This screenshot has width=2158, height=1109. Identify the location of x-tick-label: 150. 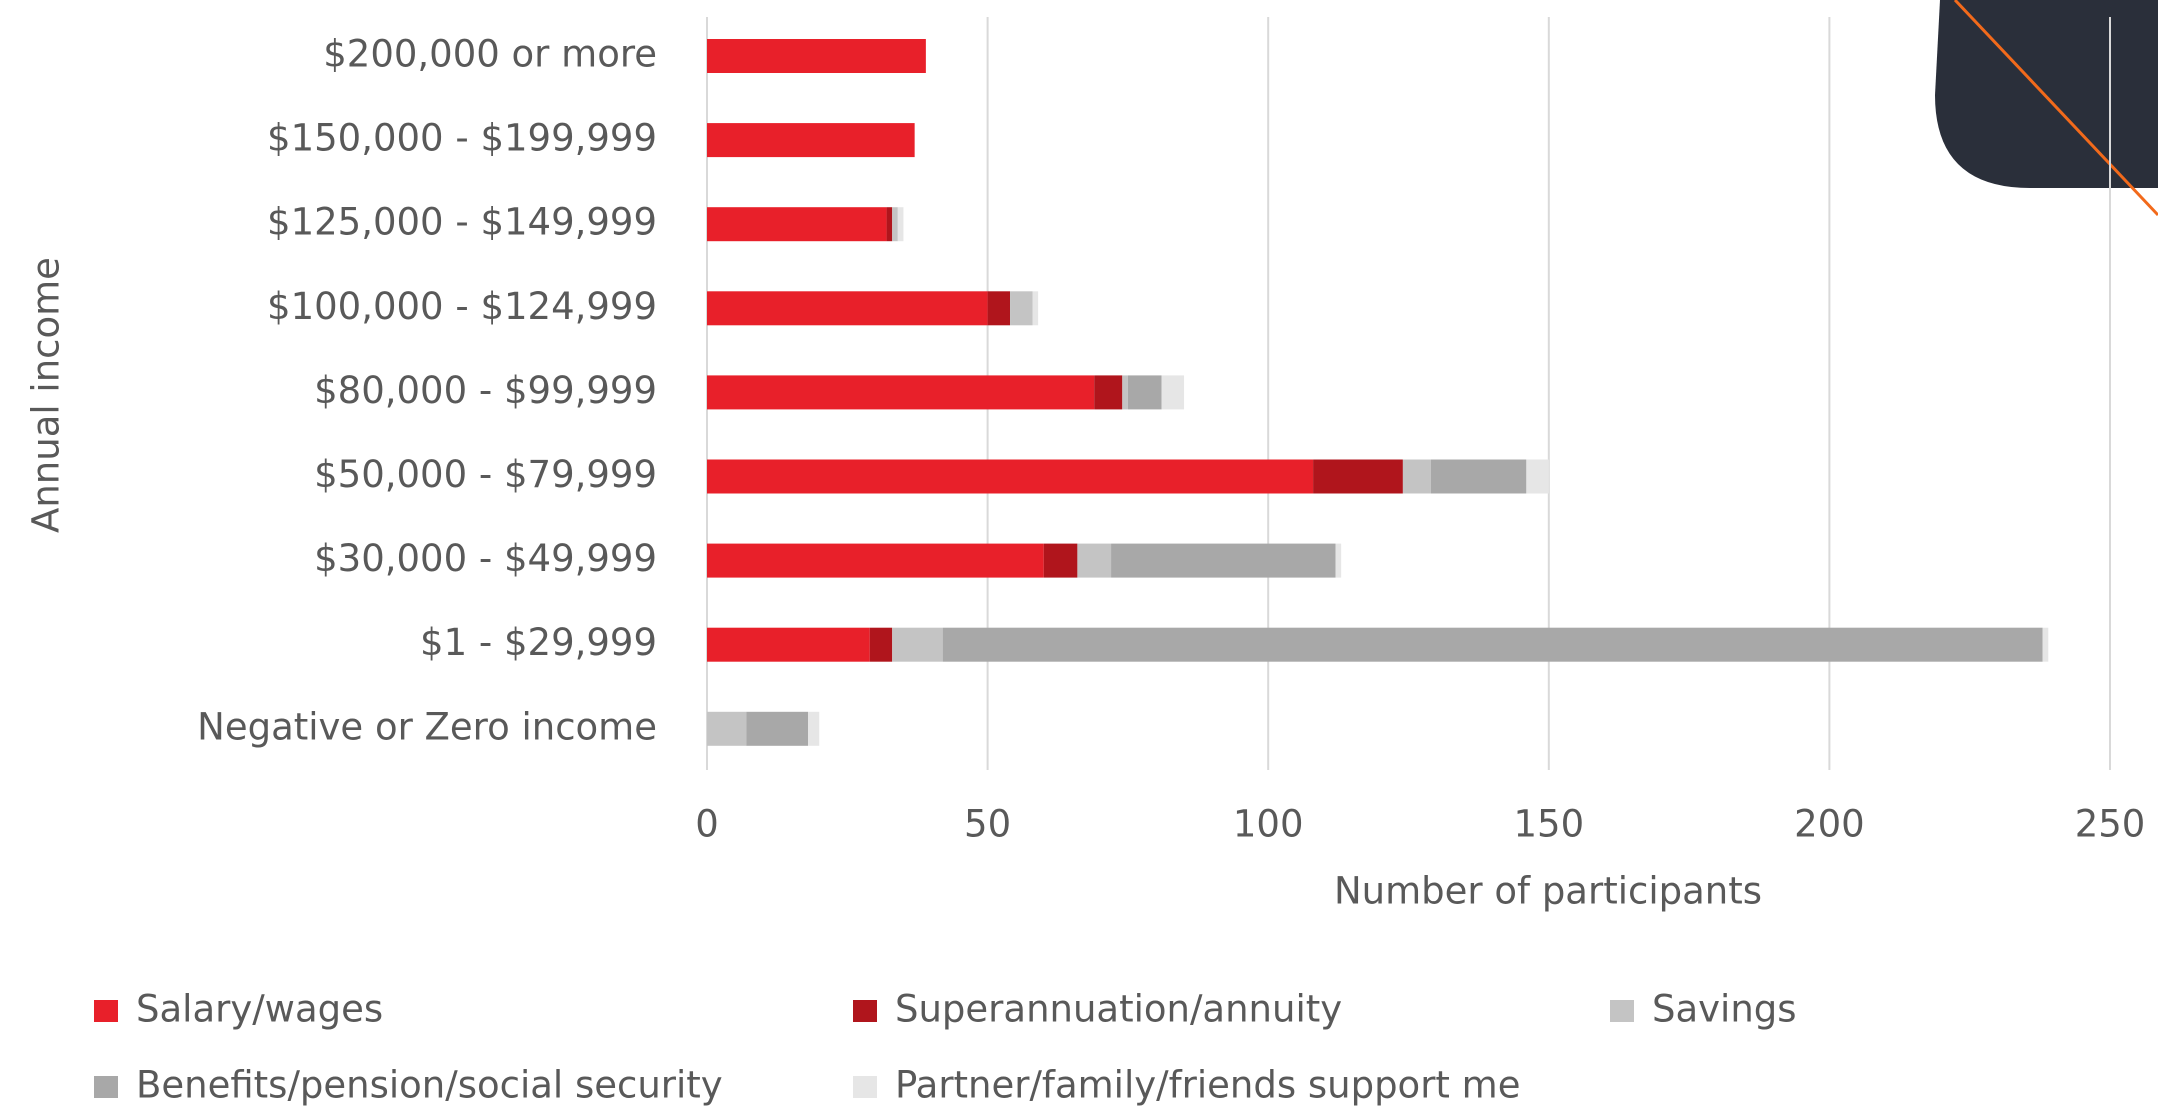
(1548, 824).